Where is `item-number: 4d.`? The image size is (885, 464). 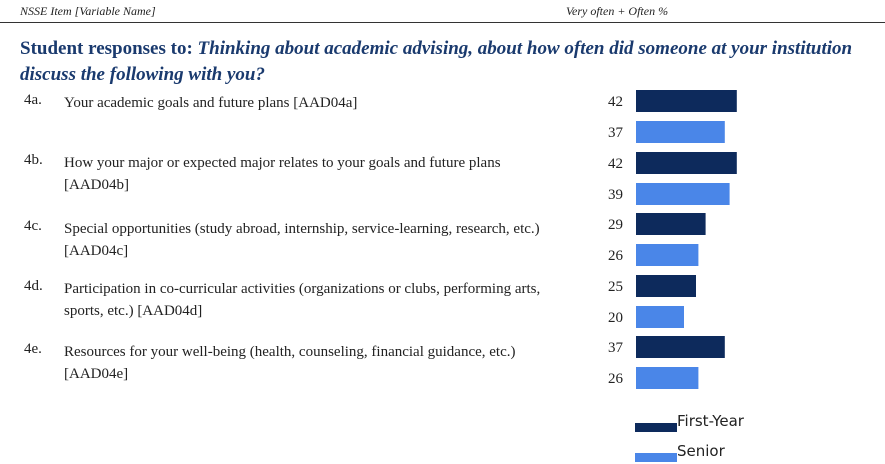
item-number: 4d. is located at coordinates (33, 286).